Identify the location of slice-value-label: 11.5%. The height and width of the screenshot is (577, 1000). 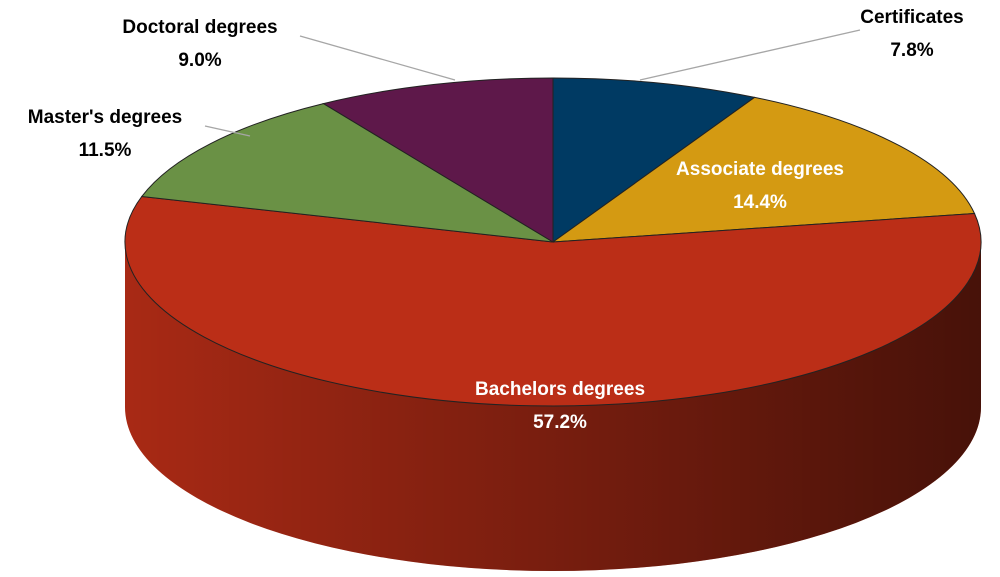
(105, 150).